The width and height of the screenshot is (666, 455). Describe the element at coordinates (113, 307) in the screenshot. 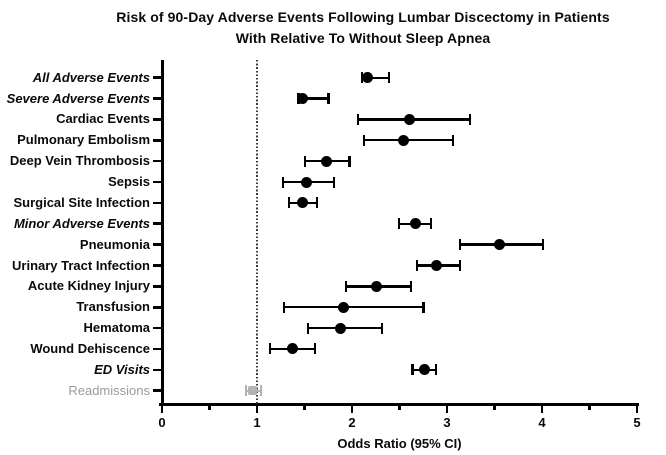

I see `row-label: Transfusion` at that location.